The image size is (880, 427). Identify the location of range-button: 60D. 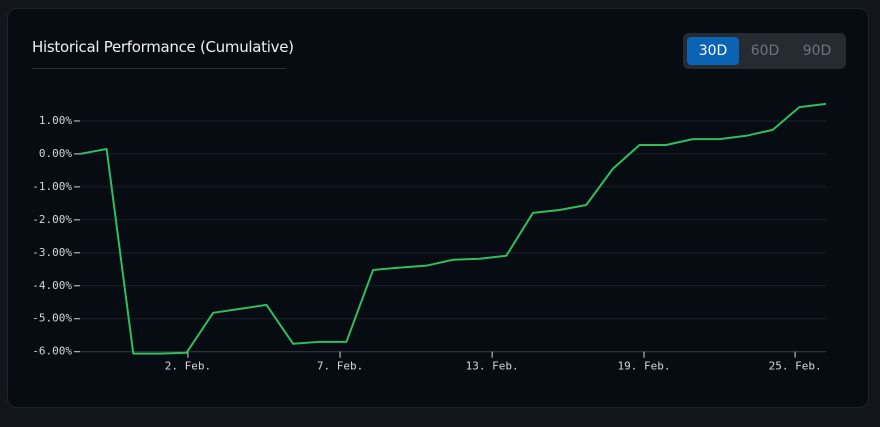
(765, 51).